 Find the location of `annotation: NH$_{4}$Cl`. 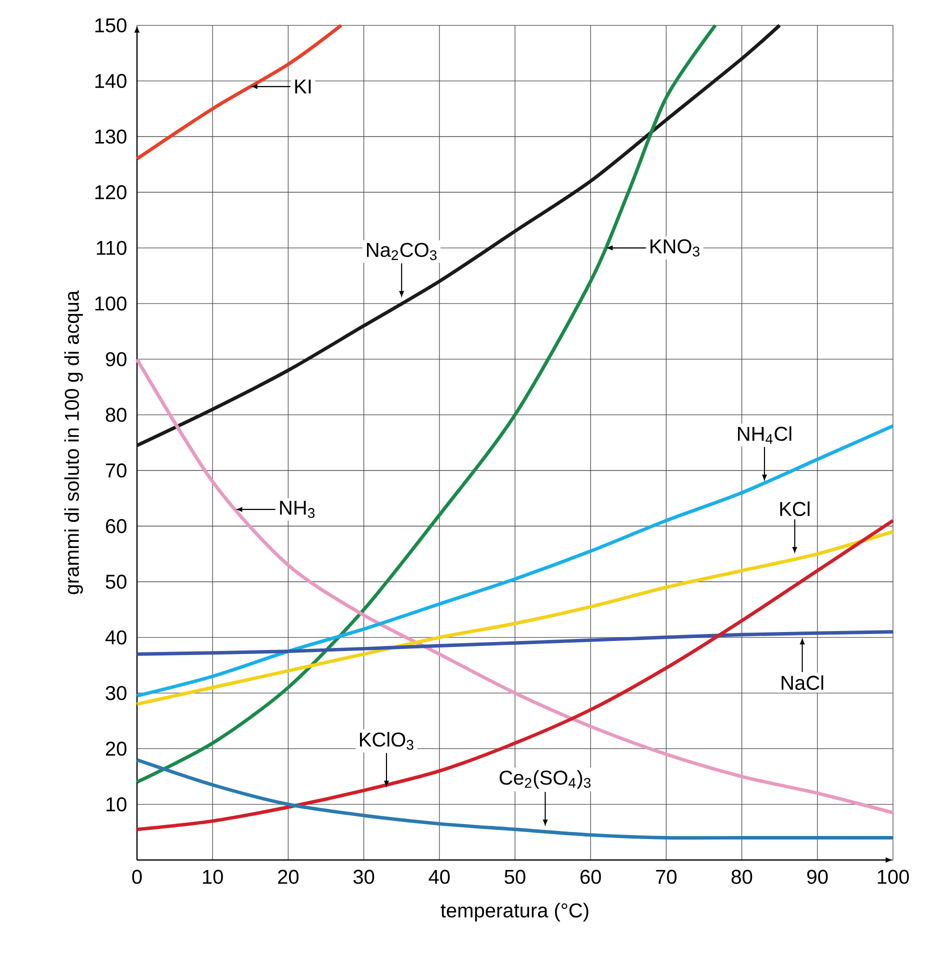

annotation: NH$_{4}$Cl is located at coordinates (765, 435).